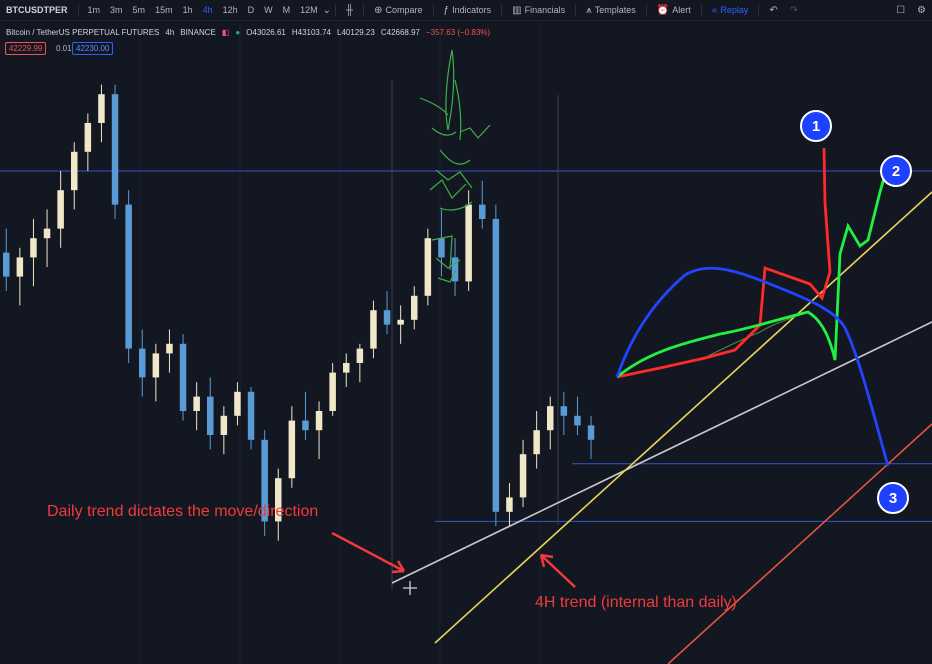 This screenshot has height=664, width=932. Describe the element at coordinates (472, 10) in the screenshot. I see `indicators-label: Indicators` at that location.